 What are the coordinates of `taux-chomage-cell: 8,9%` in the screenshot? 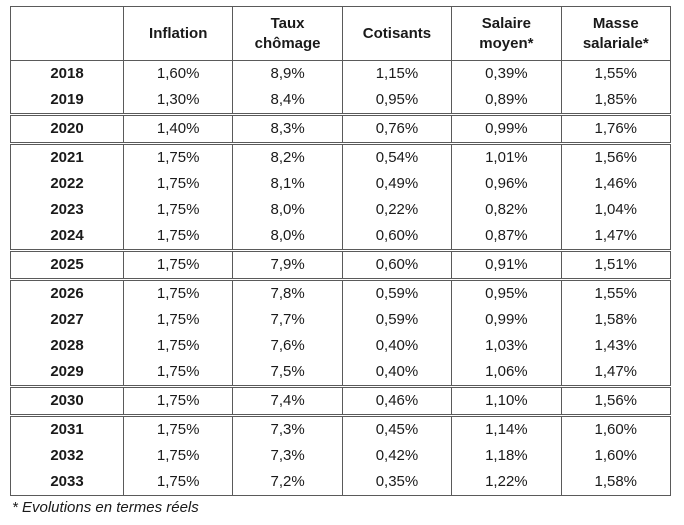 It's located at (287, 73).